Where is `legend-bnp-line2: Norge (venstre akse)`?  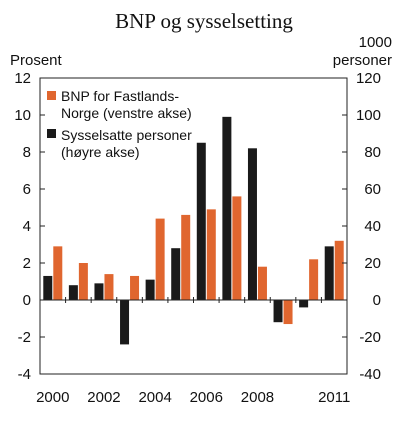
legend-bnp-line2: Norge (venstre akse) is located at coordinates (126, 113).